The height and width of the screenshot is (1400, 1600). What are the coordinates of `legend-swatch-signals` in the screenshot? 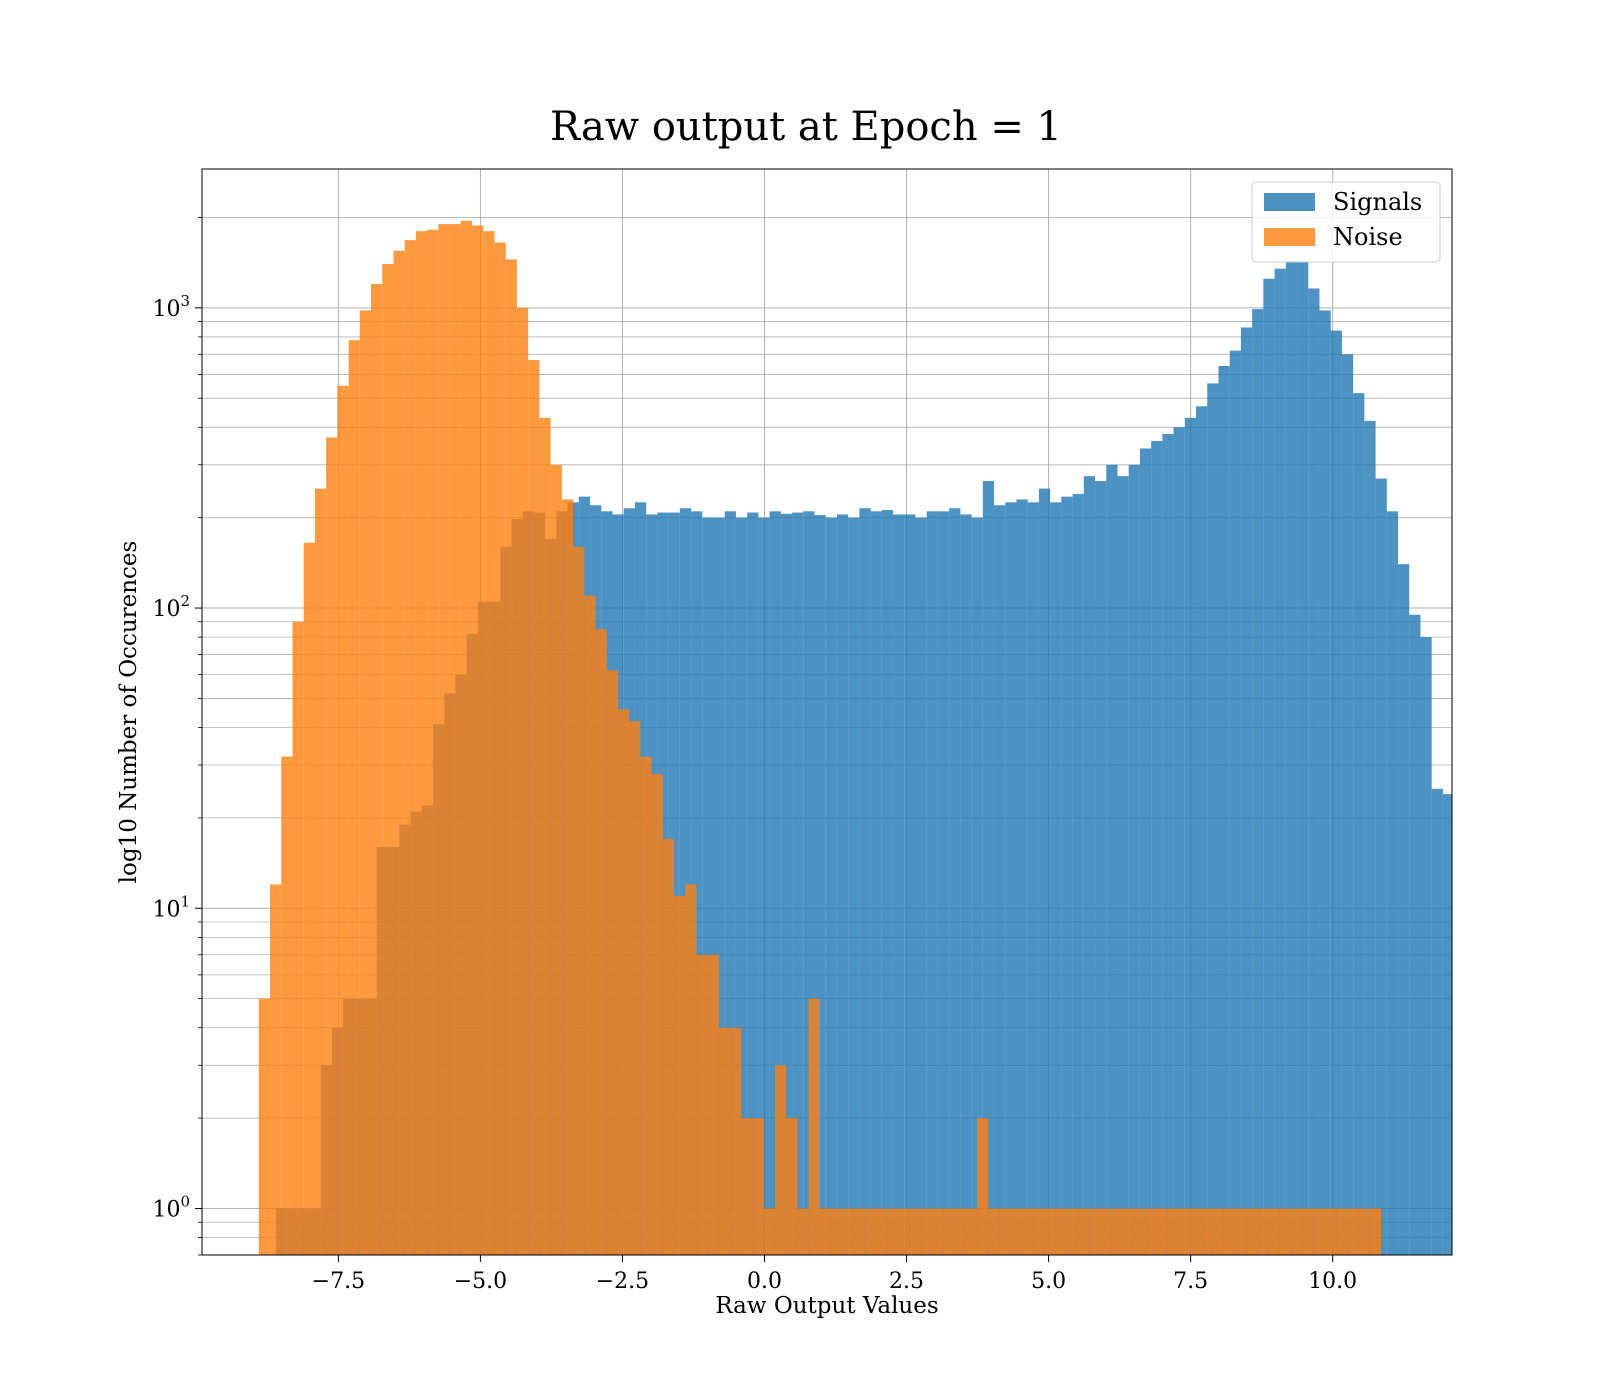 It's located at (1289, 202).